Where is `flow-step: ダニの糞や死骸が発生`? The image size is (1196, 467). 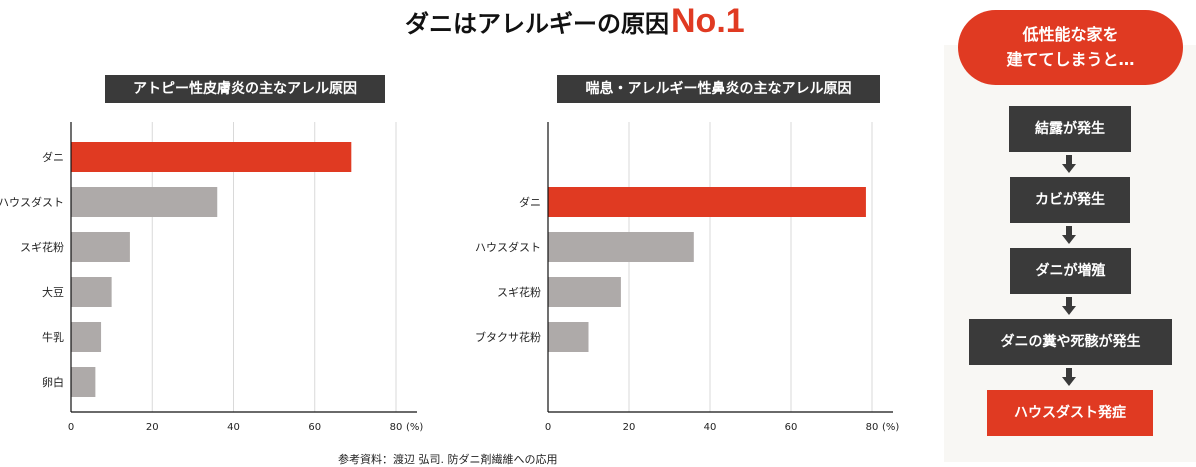 flow-step: ダニの糞や死骸が発生 is located at coordinates (1070, 342).